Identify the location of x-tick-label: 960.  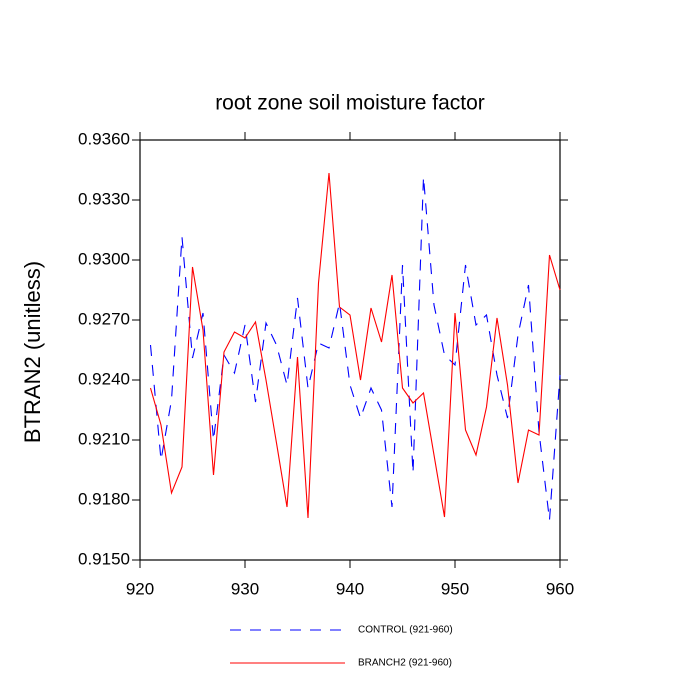
(560, 588).